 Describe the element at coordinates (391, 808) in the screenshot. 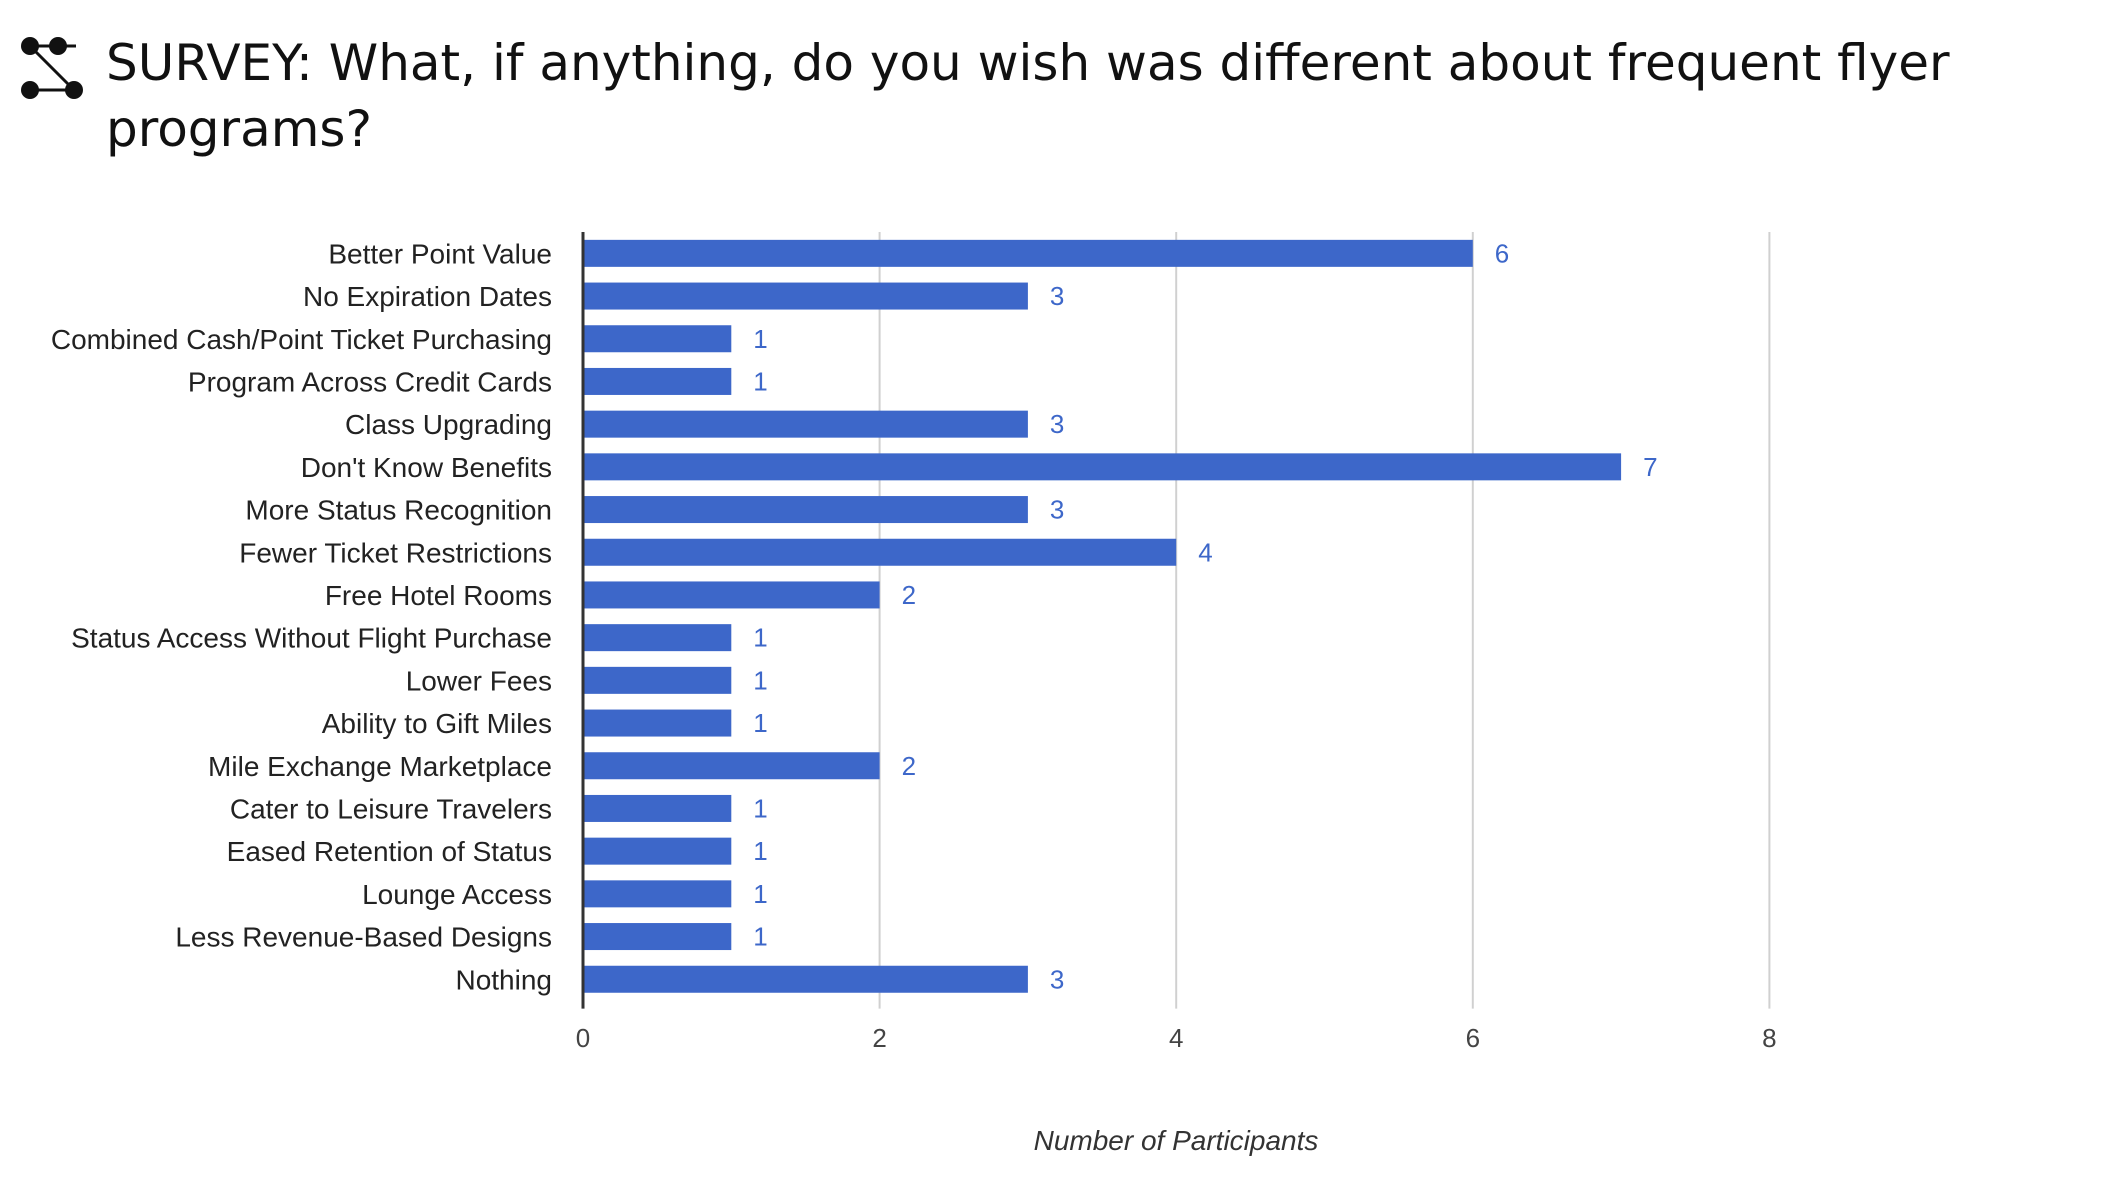

I see `category-label: Cater to Leisure Travelers` at that location.